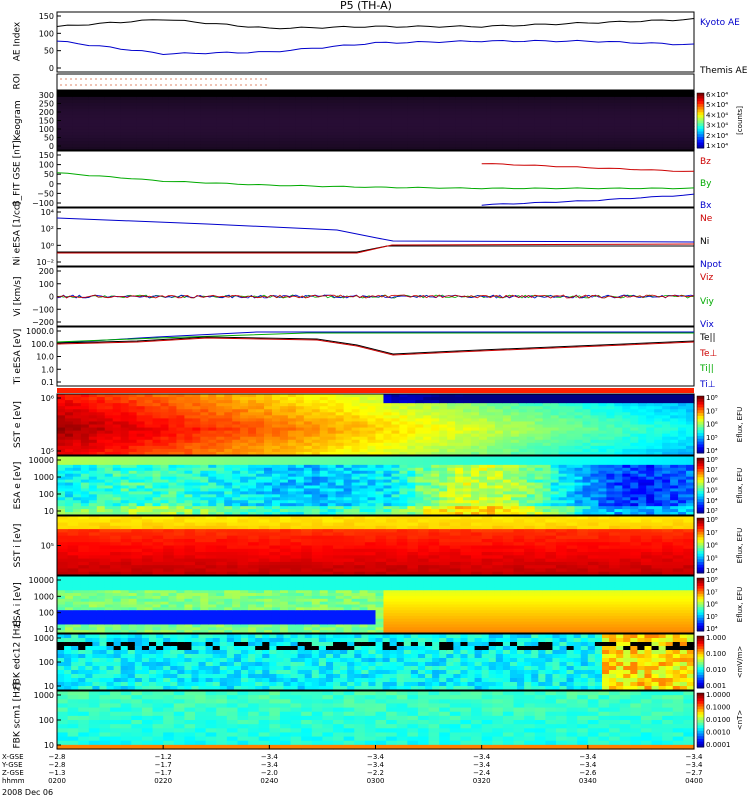 This screenshot has width=750, height=800. What do you see at coordinates (376, 546) in the screenshot?
I see `isst-spectrogram` at bounding box center [376, 546].